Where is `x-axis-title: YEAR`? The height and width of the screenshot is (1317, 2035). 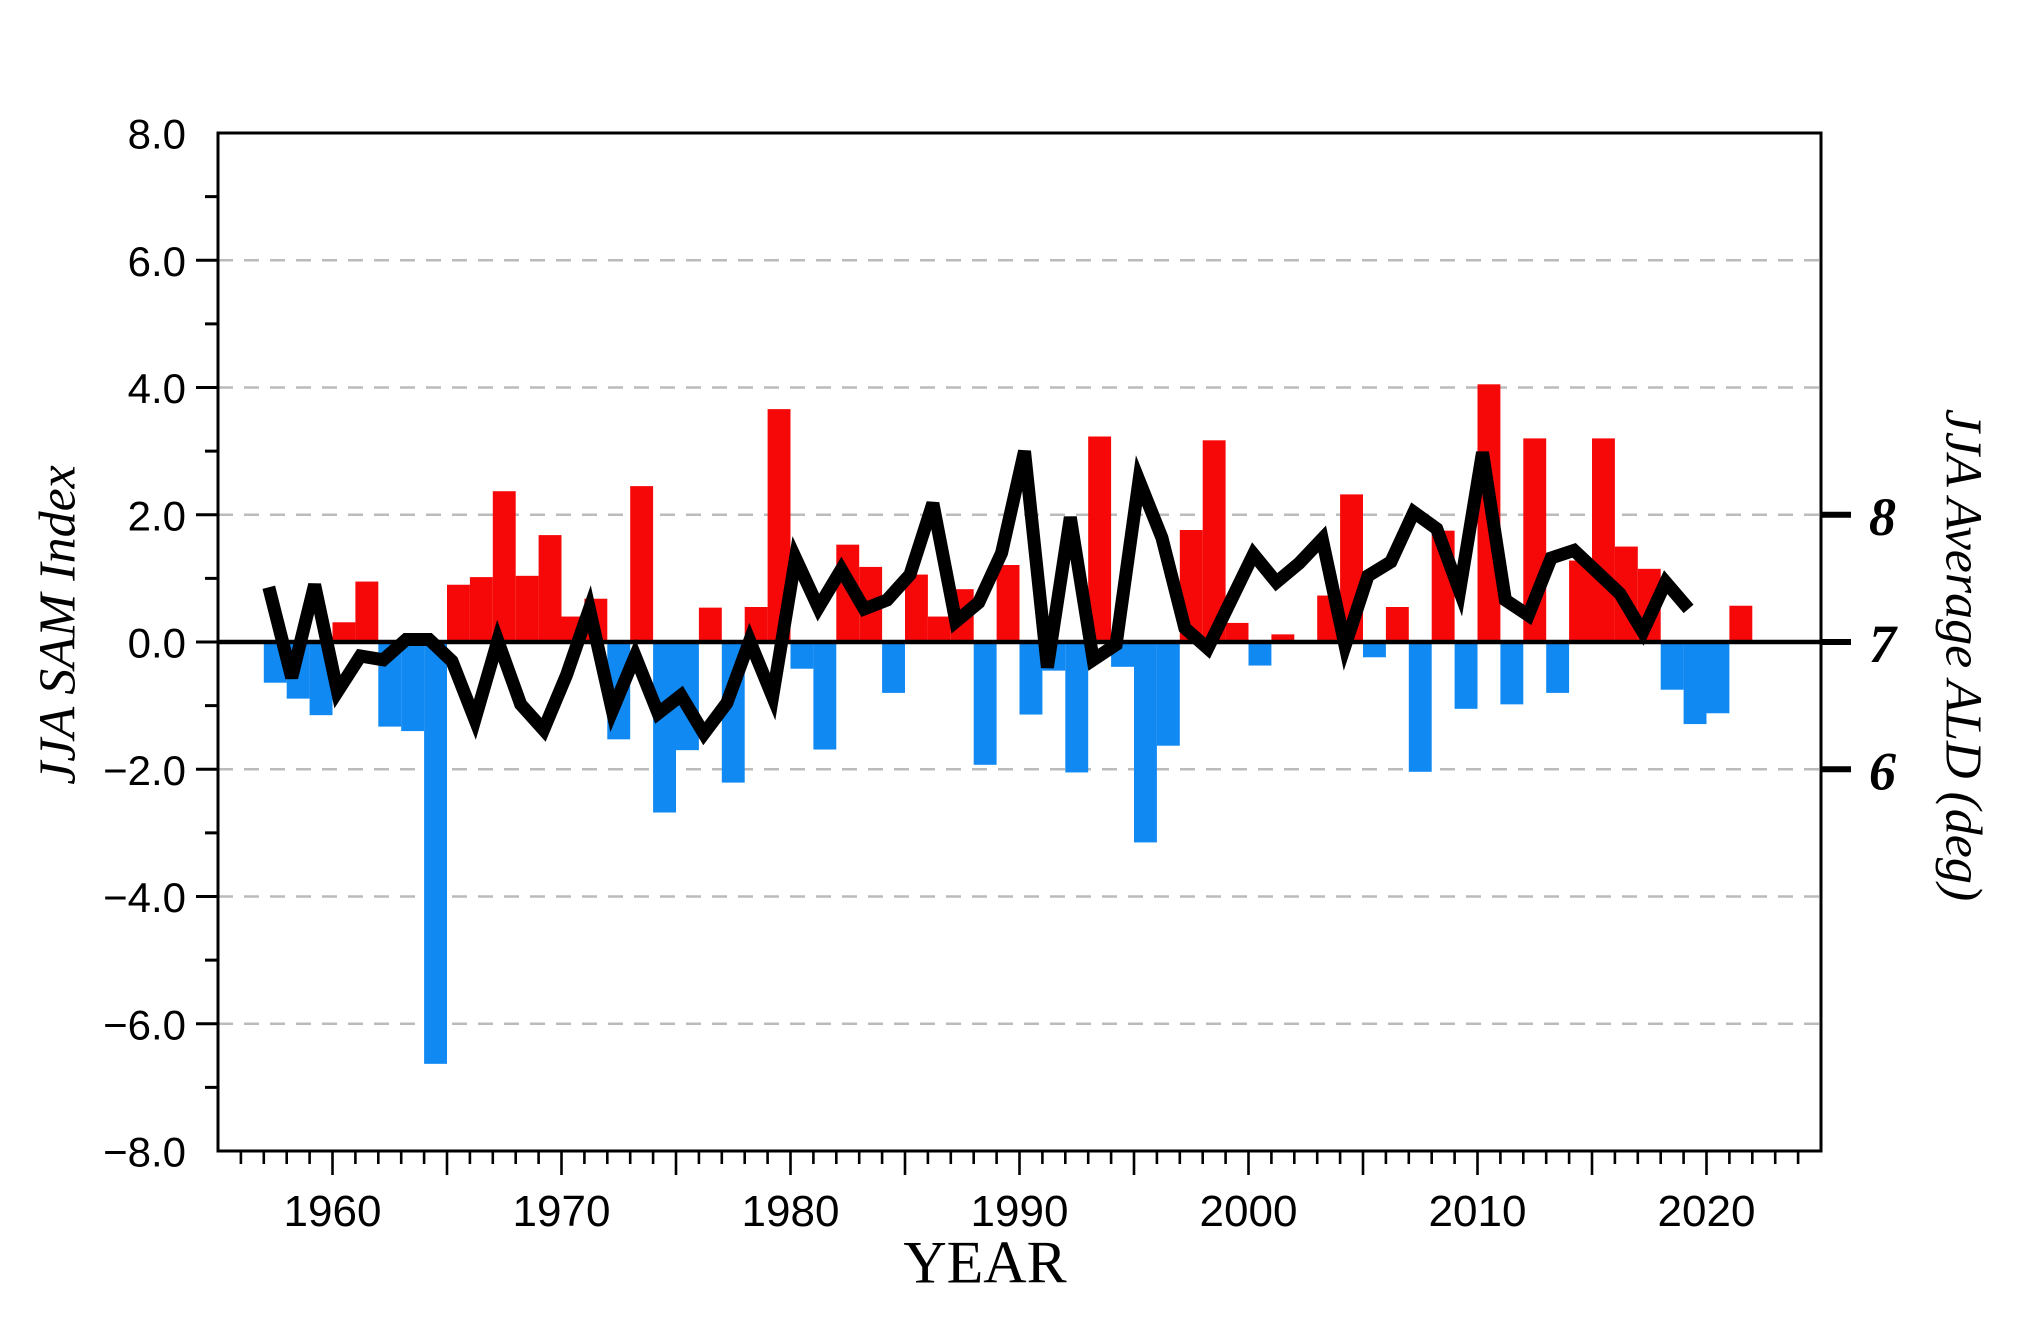 x-axis-title: YEAR is located at coordinates (985, 1262).